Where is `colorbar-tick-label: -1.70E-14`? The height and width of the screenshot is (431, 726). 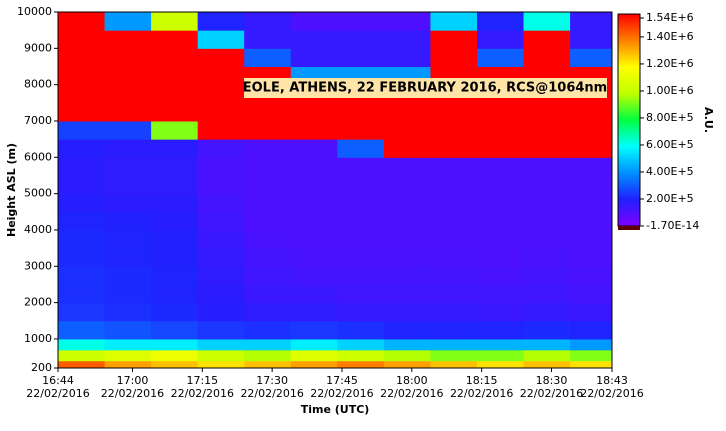 colorbar-tick-label: -1.70E-14 is located at coordinates (672, 225).